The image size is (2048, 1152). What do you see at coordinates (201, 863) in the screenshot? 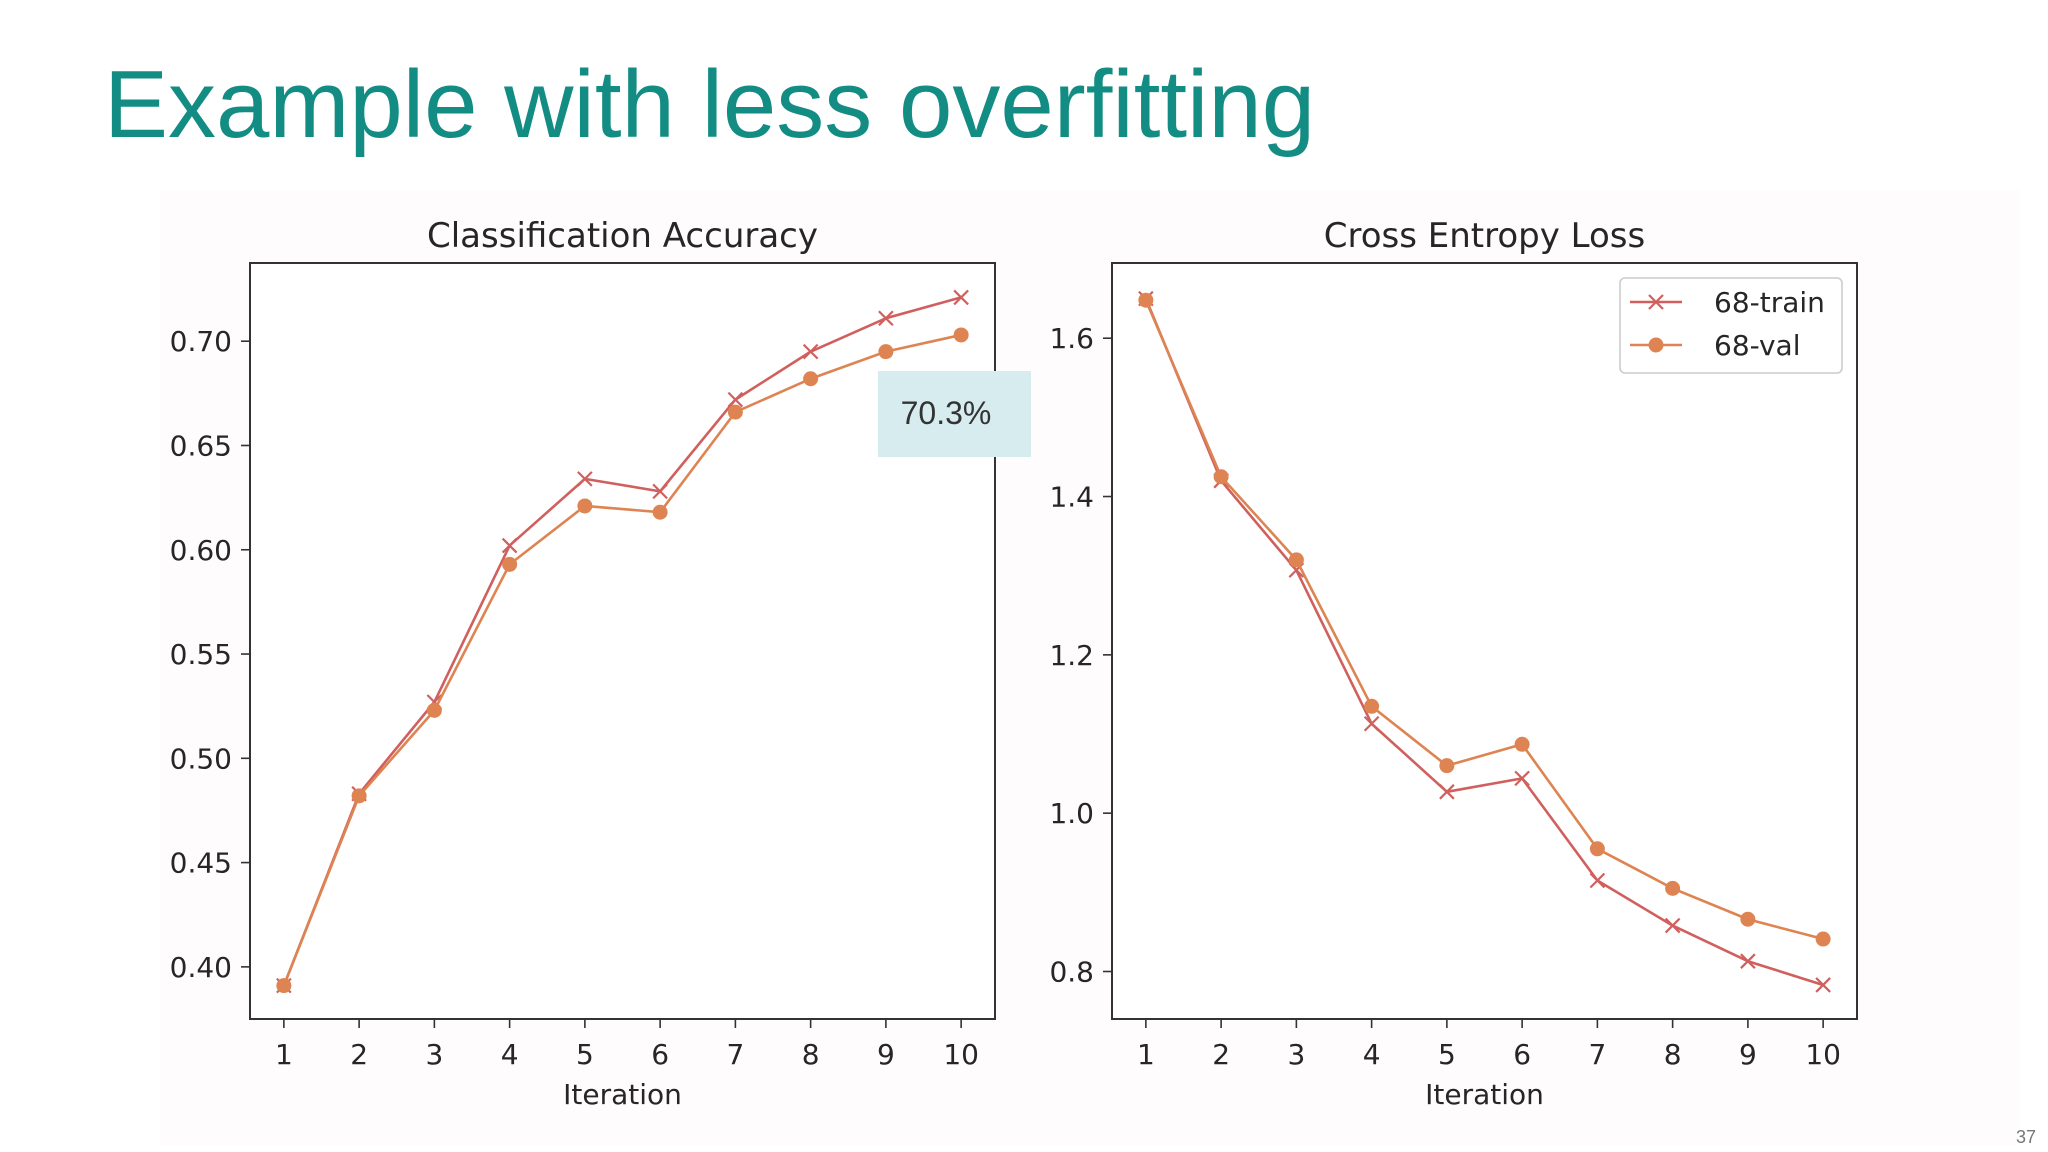
I see `y-tick-label: 0.45` at bounding box center [201, 863].